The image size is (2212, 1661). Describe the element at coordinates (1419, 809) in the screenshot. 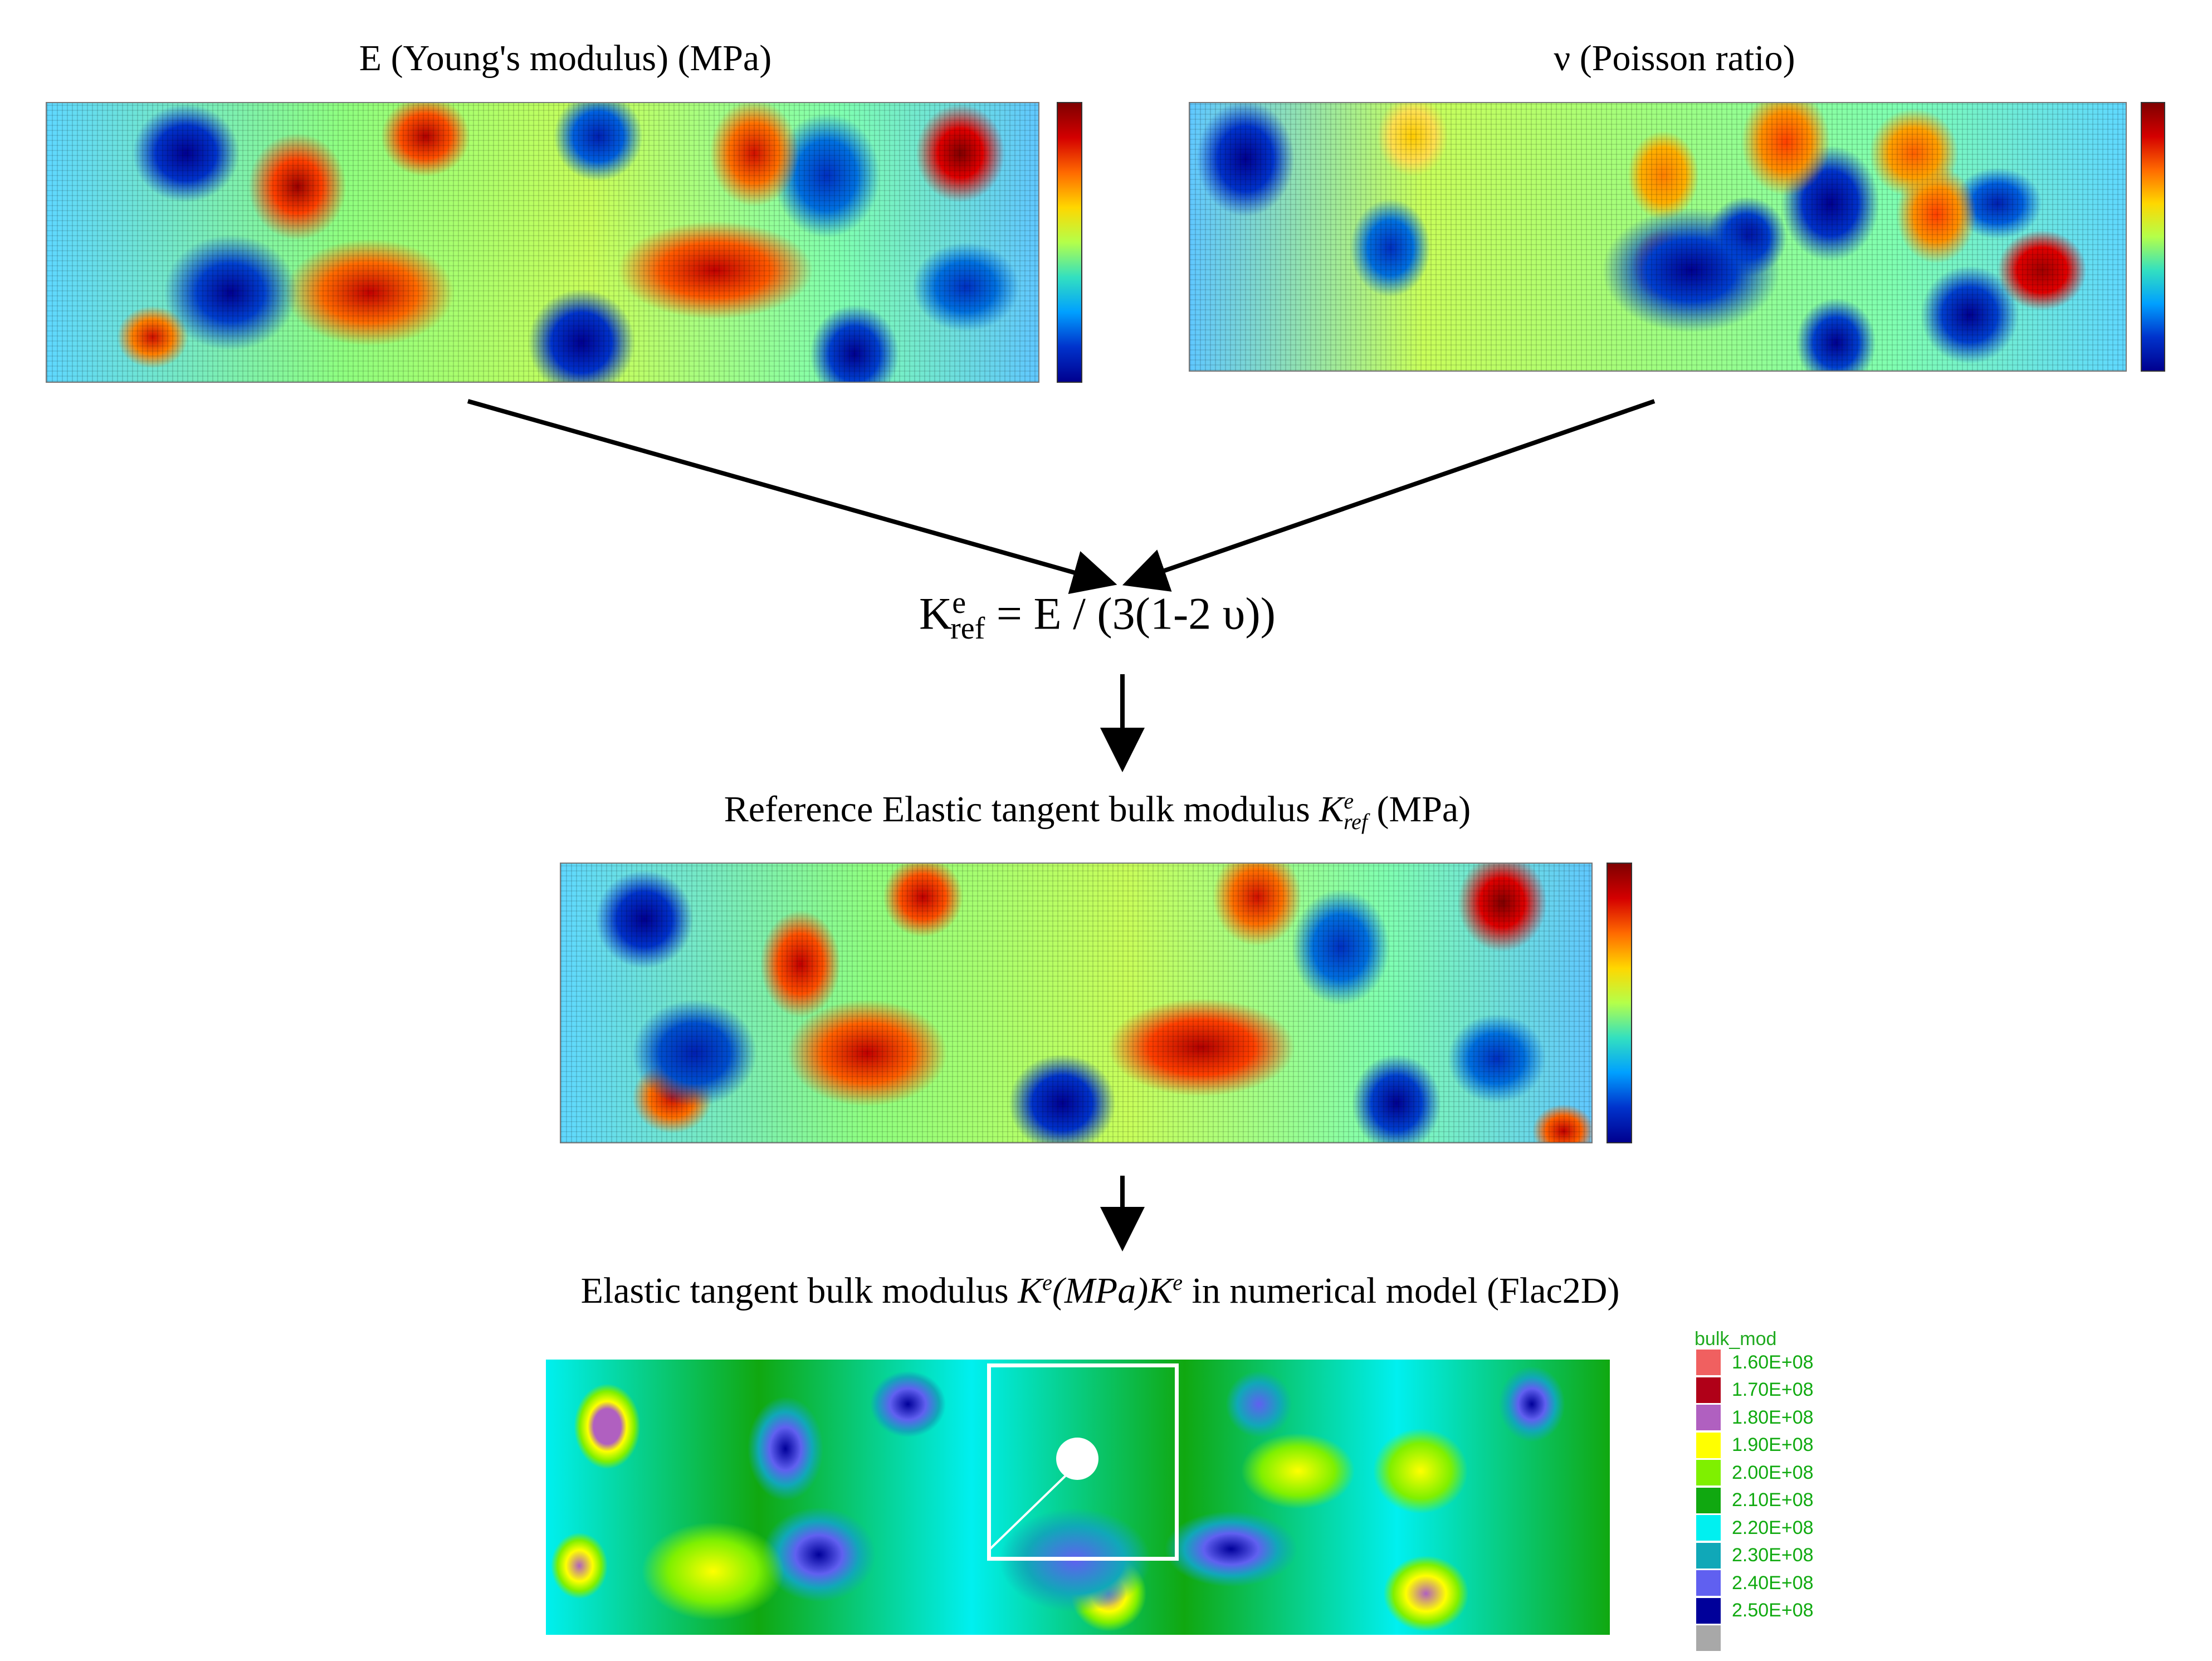

I see `reference-title-suffix: (MPa)` at that location.